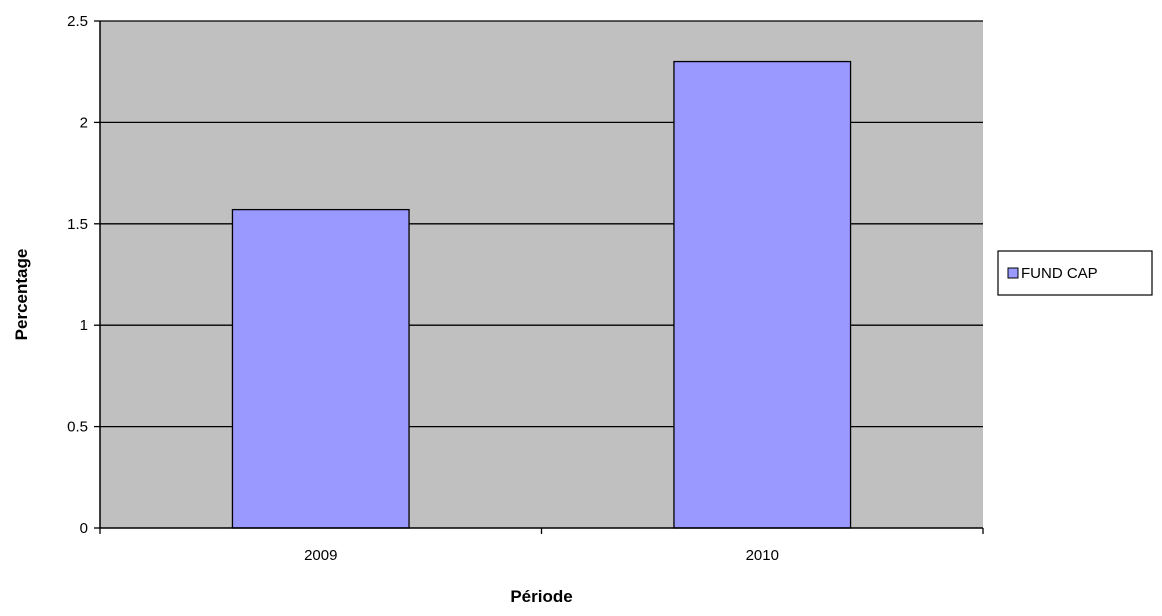  I want to click on y-tick-label: 0, so click(84, 528).